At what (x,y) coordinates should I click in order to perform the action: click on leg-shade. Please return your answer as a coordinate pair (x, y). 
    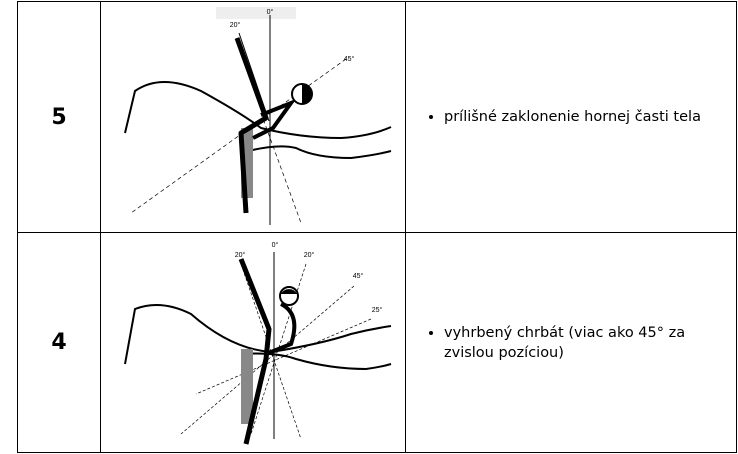
    Looking at the image, I should click on (247, 386).